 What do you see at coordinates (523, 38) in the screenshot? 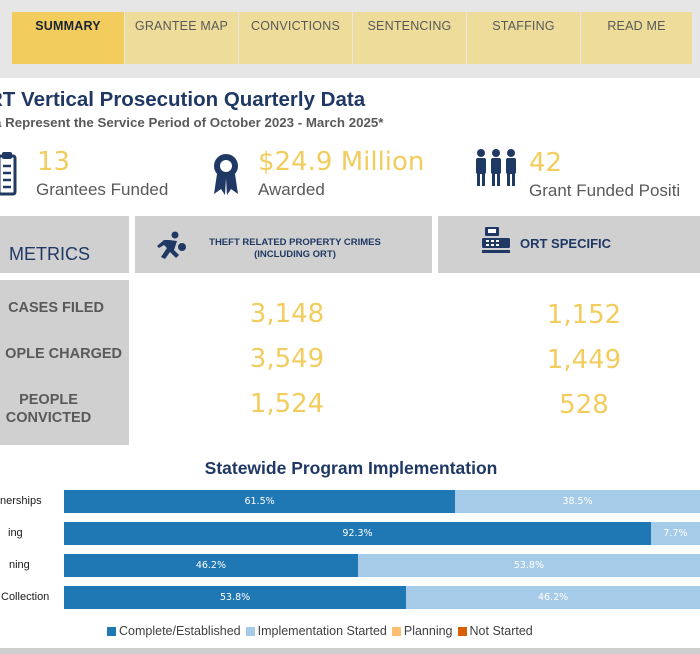
I see `tab-staffing: STAFFING` at bounding box center [523, 38].